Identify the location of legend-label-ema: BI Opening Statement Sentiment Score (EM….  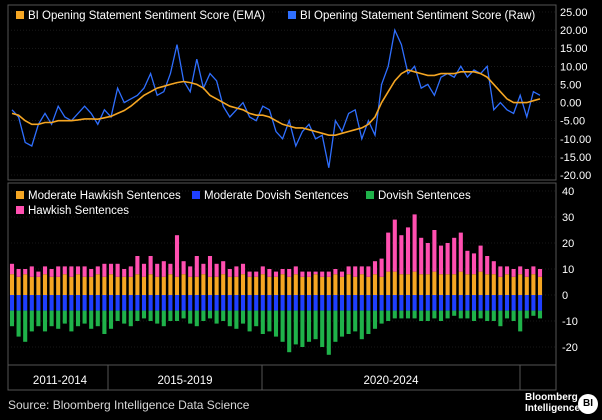
(146, 16).